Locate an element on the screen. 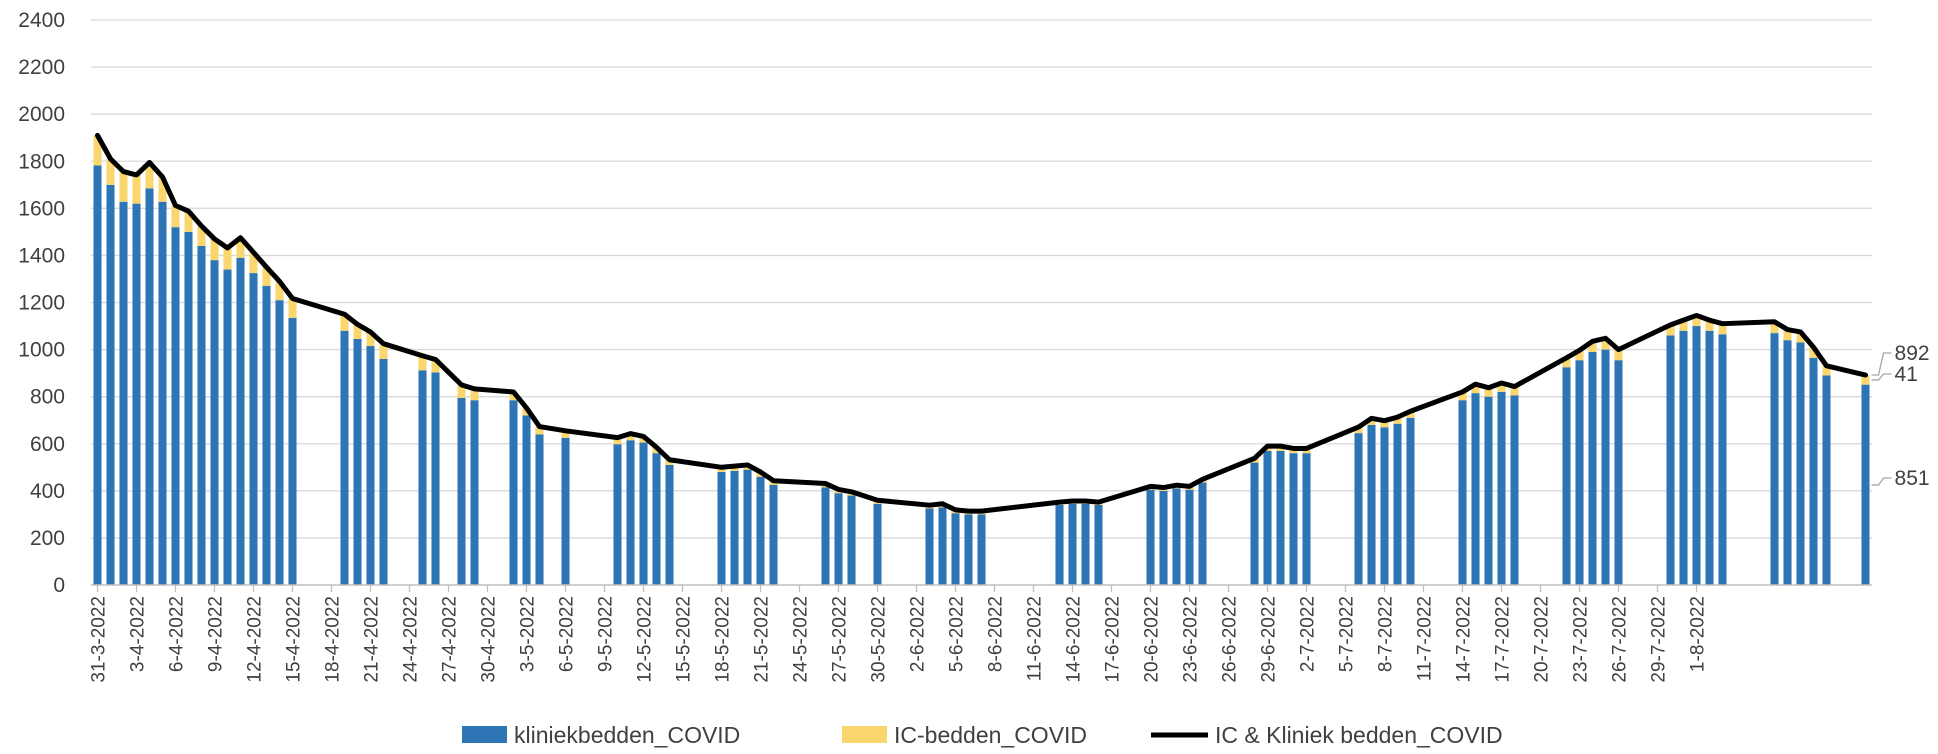 Image resolution: width=1938 pixels, height=754 pixels. x-tick-label: 11-7-2022 is located at coordinates (1425, 638).